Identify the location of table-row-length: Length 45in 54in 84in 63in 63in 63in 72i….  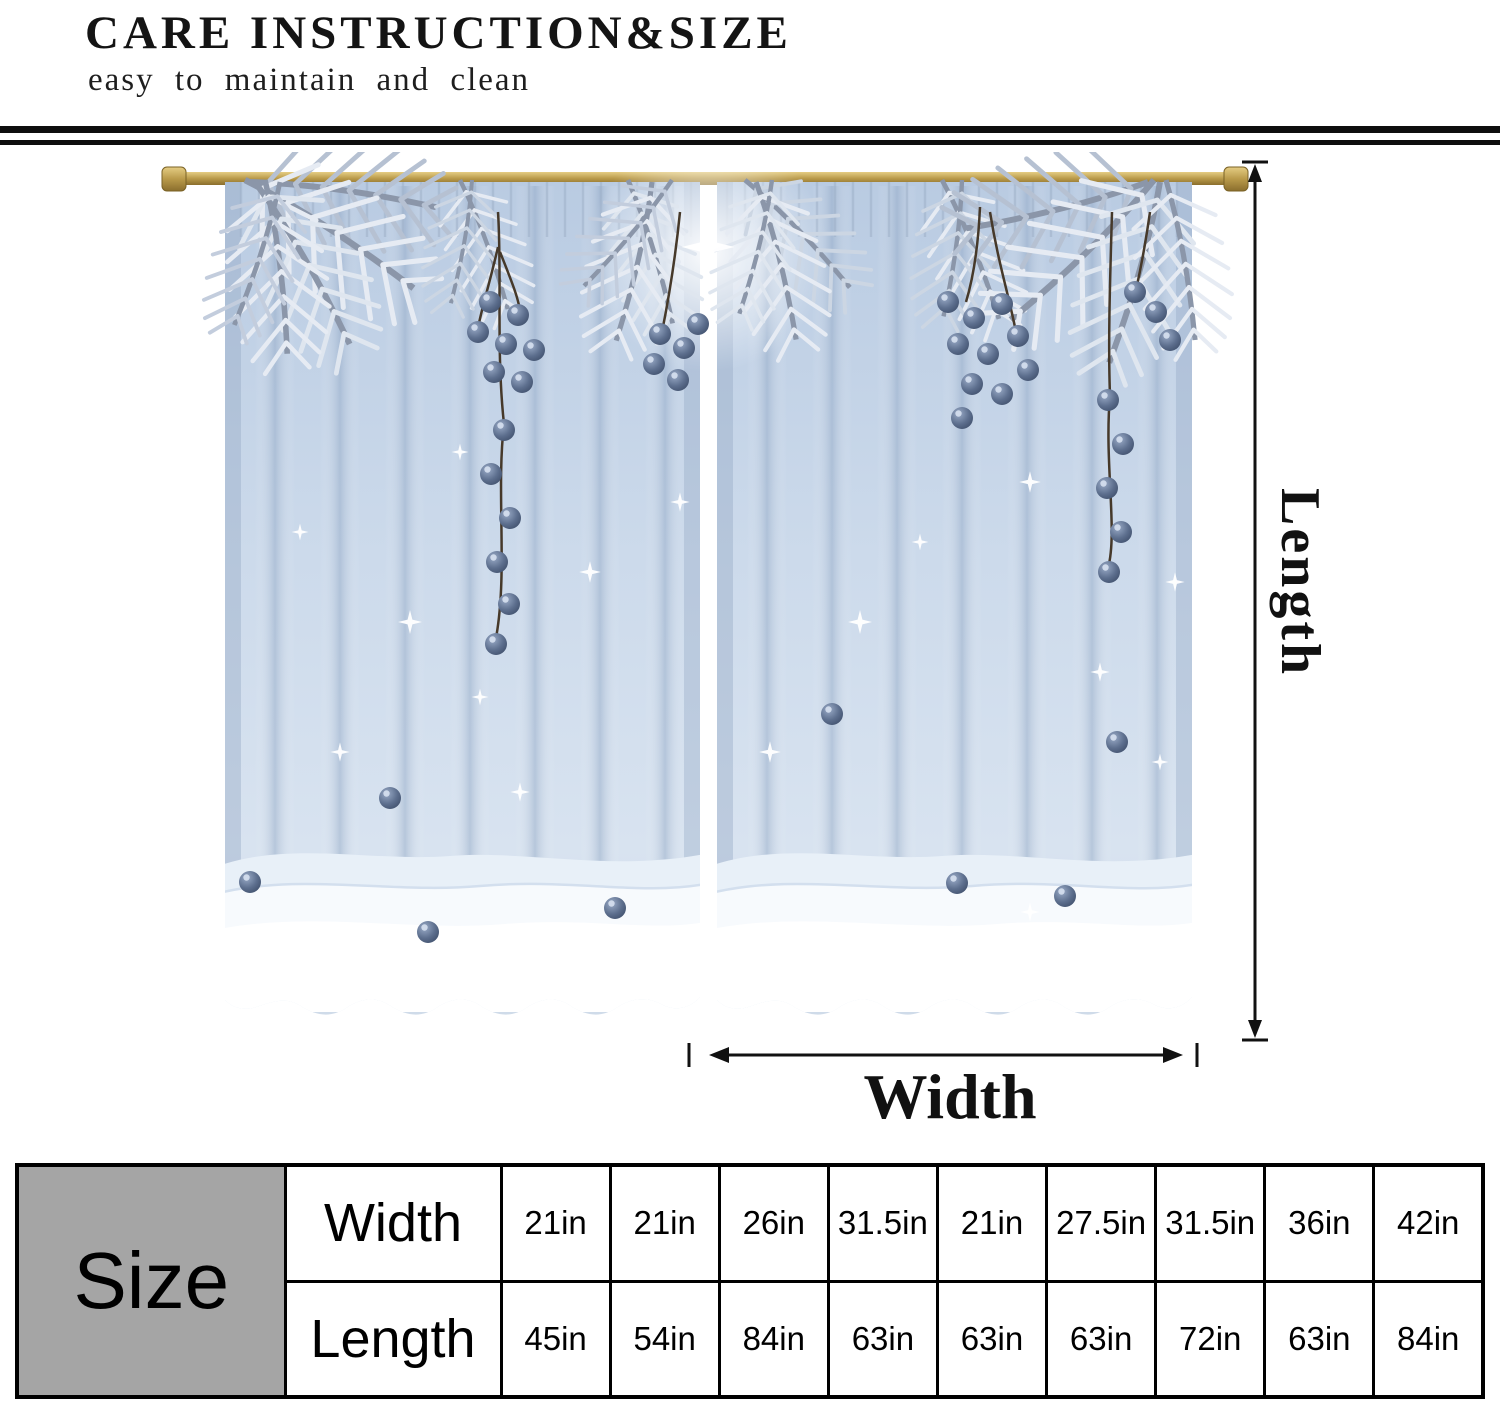
(751, 1339).